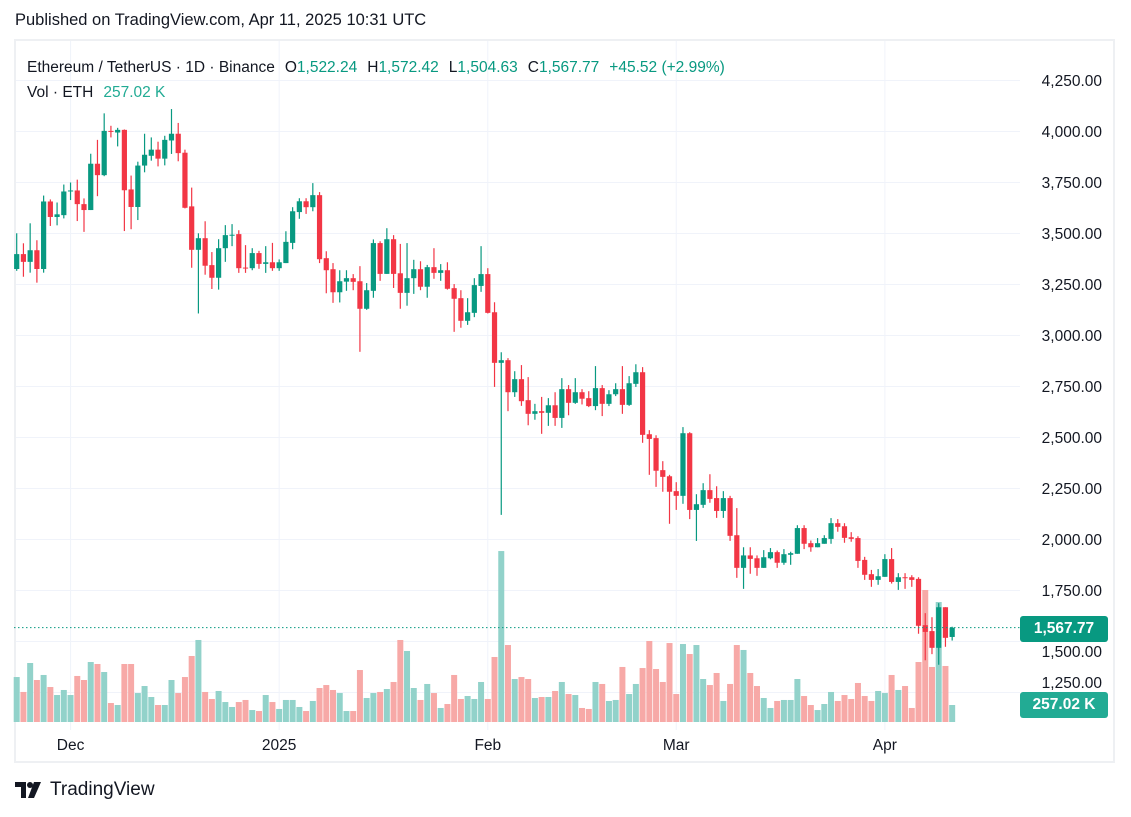 This screenshot has width=1131, height=817. I want to click on high-label: H, so click(373, 67).